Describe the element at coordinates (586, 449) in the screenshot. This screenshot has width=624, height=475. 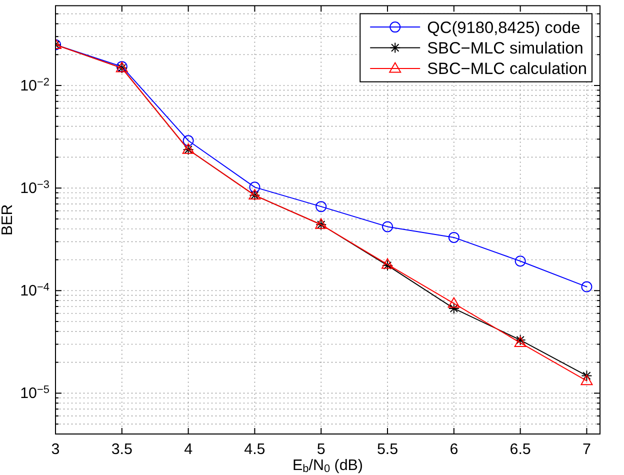
I see `x-tick-label: 7` at that location.